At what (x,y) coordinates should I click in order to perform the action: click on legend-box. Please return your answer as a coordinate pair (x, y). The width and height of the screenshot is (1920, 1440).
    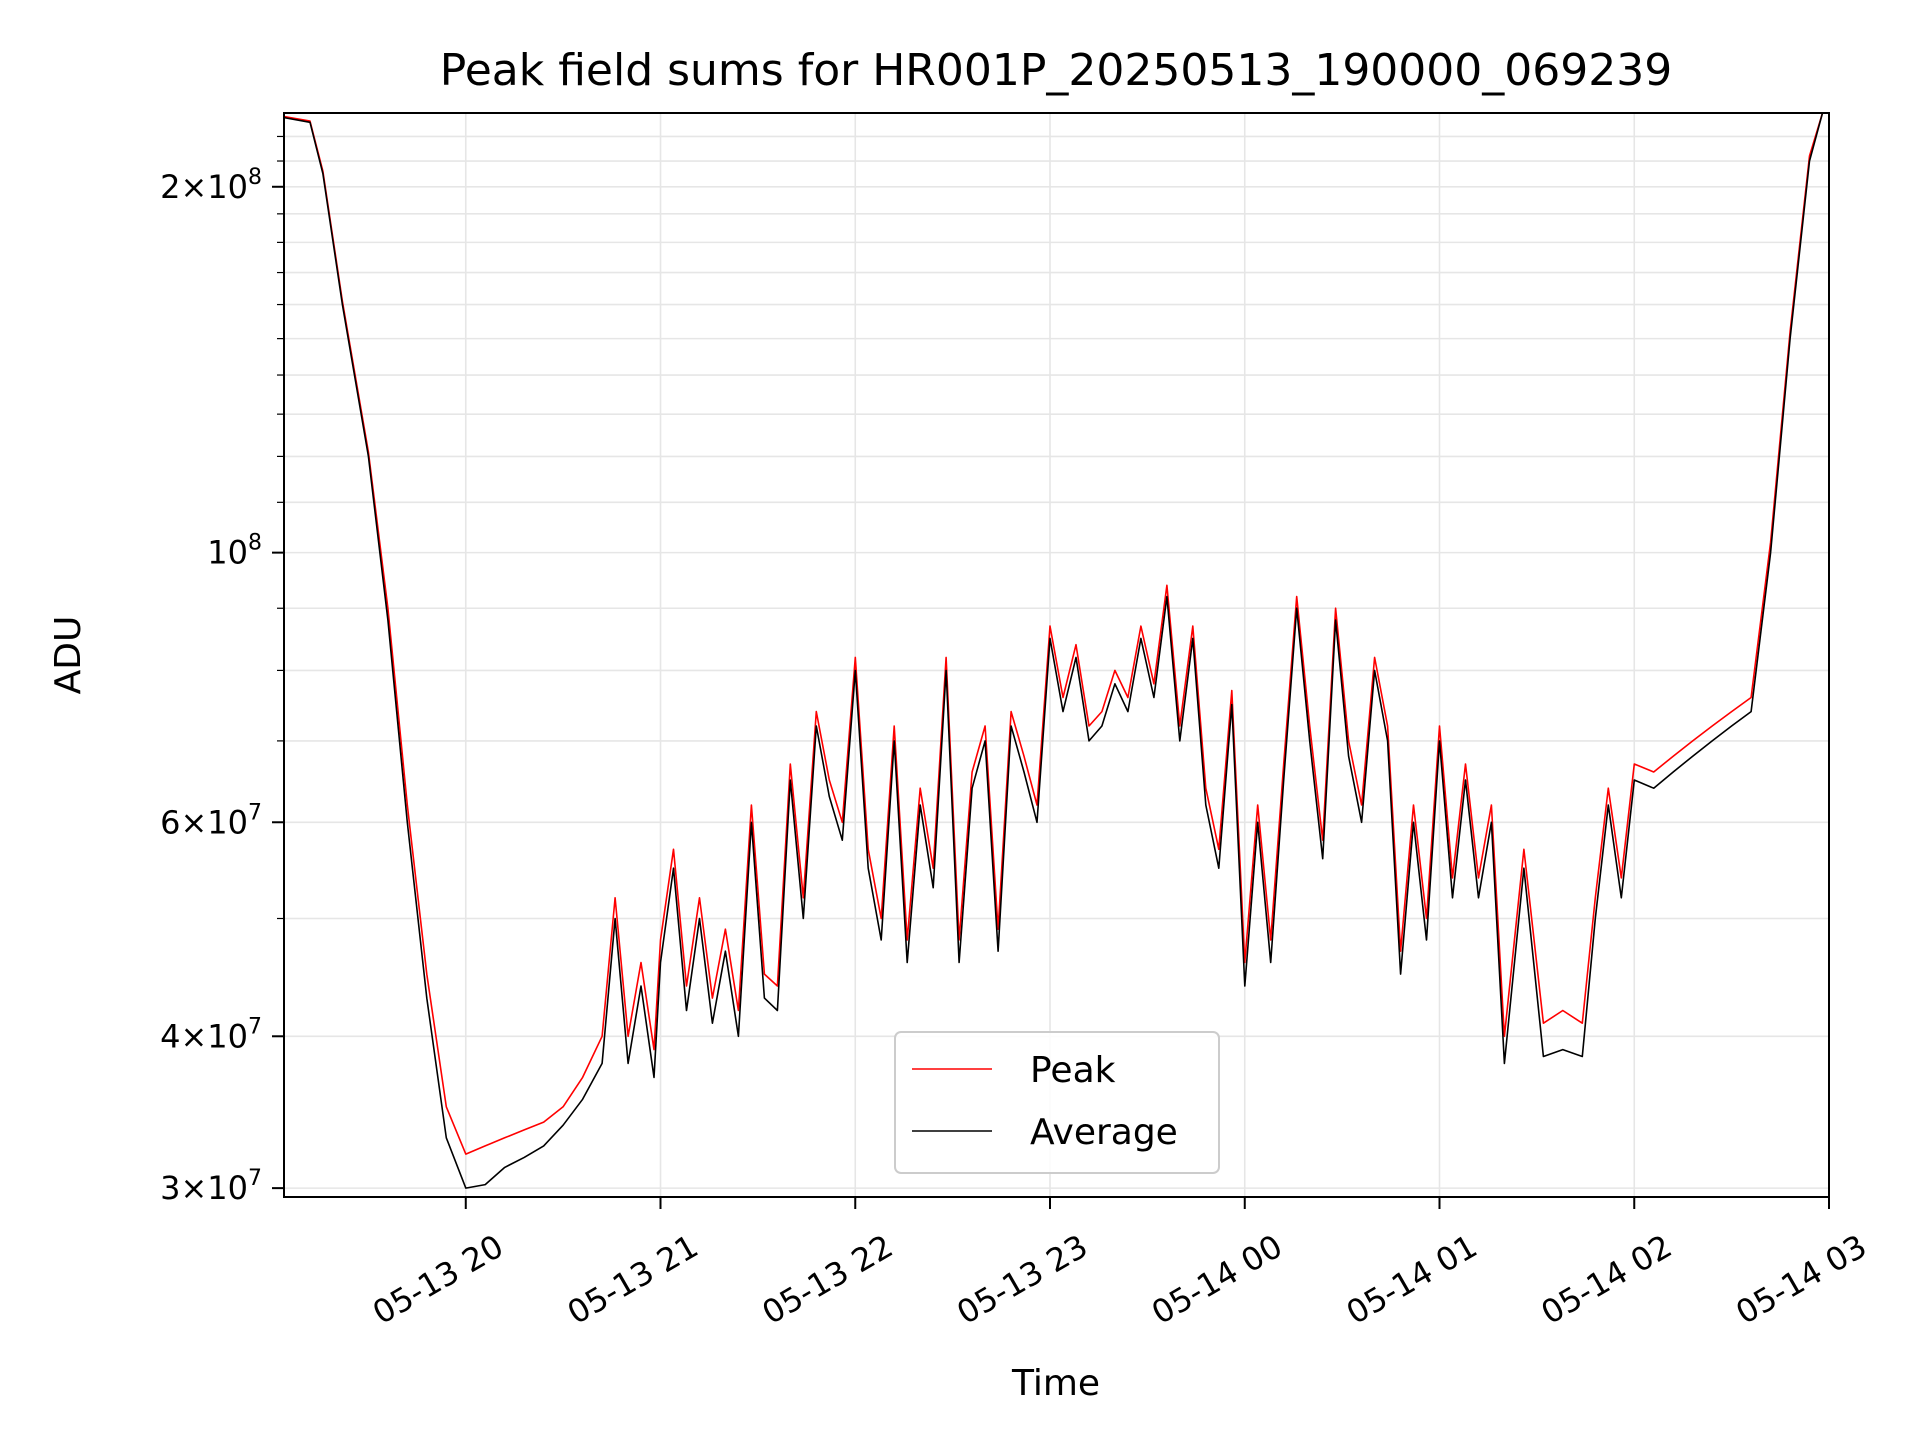
    Looking at the image, I should click on (1057, 1102).